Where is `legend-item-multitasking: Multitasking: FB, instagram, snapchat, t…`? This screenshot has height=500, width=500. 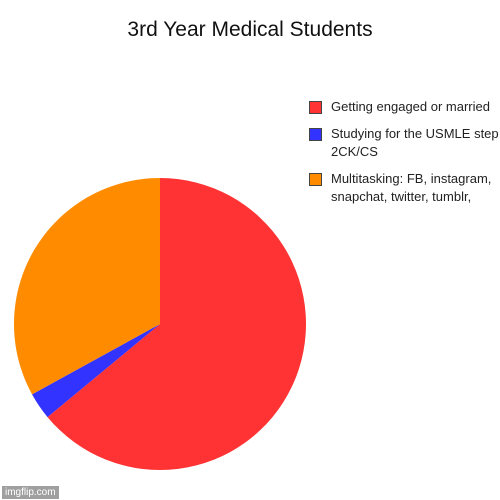
legend-item-multitasking: Multitasking: FB, instagram, snapchat, t… is located at coordinates (404, 188).